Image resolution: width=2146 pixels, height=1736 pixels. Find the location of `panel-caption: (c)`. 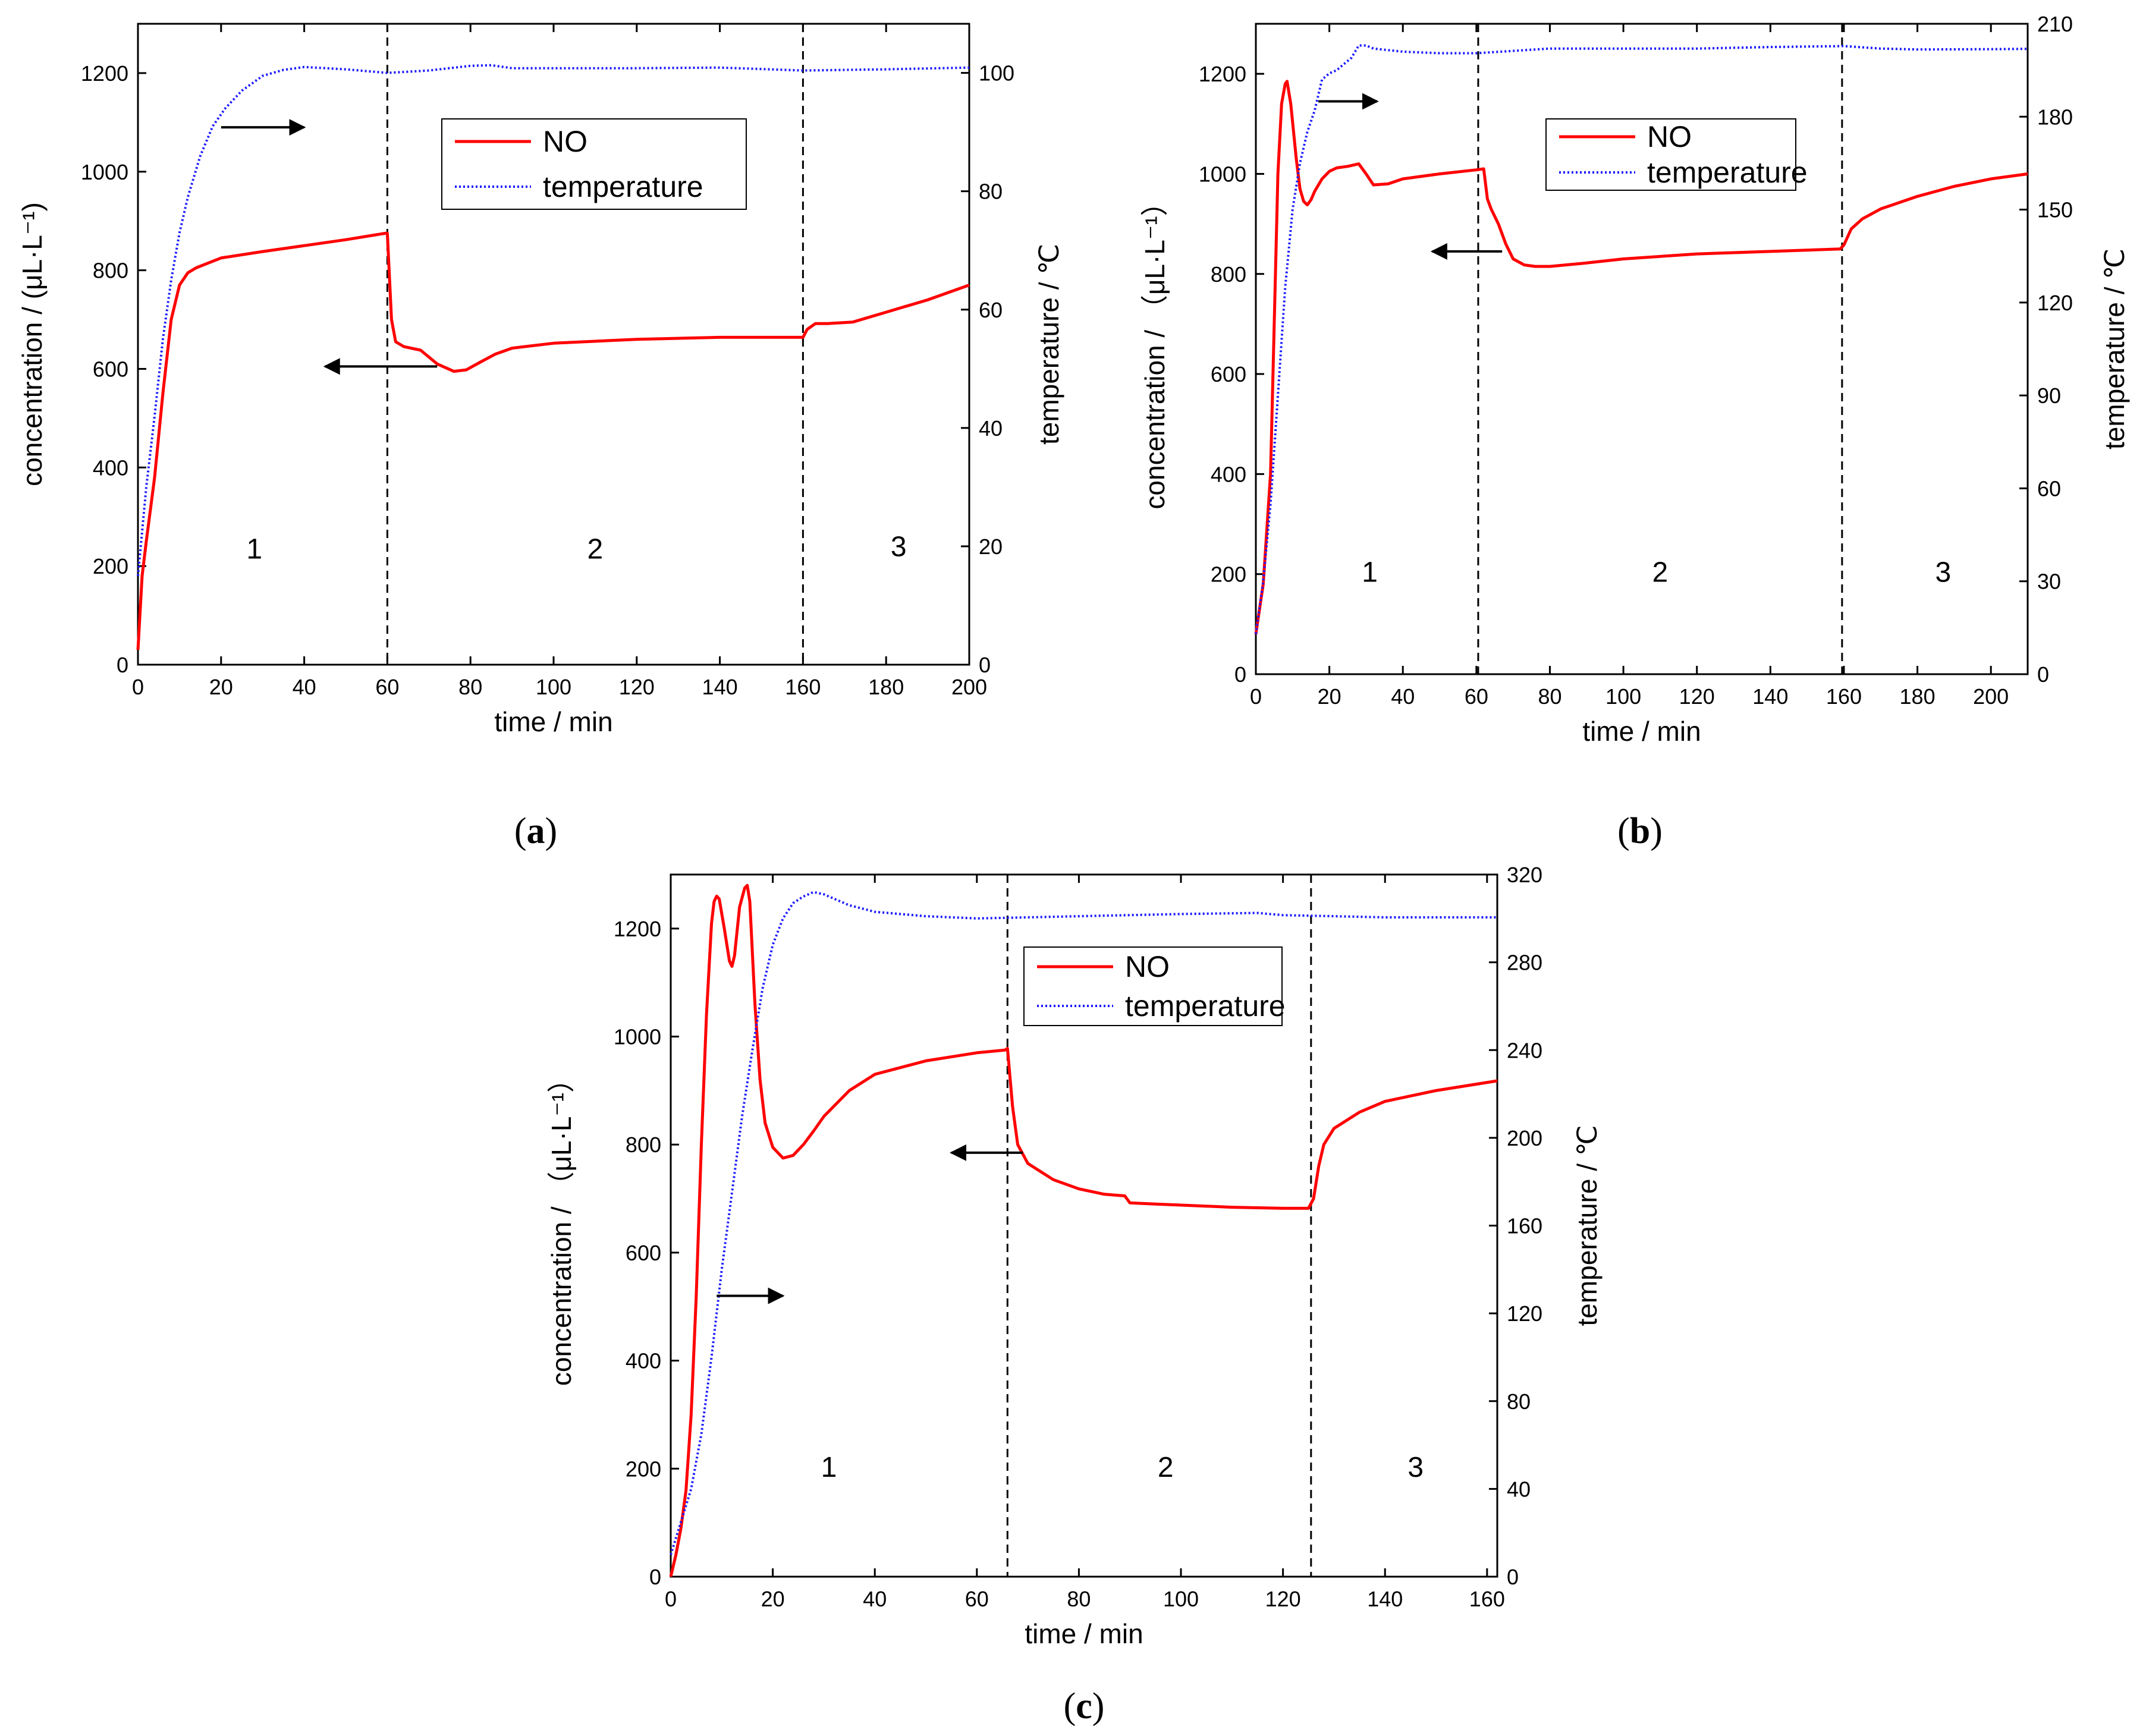

panel-caption: (c) is located at coordinates (1084, 1706).